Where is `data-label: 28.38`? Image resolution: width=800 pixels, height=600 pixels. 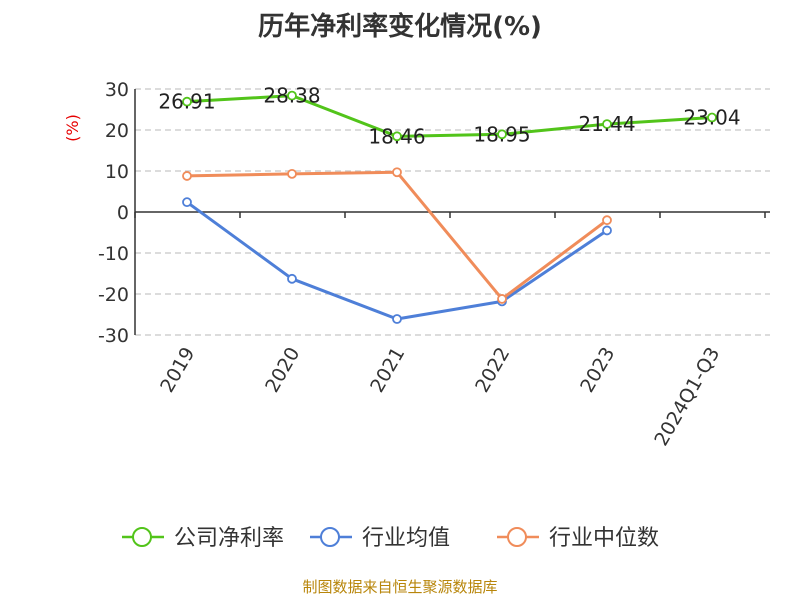
data-label: 28.38 is located at coordinates (291, 96).